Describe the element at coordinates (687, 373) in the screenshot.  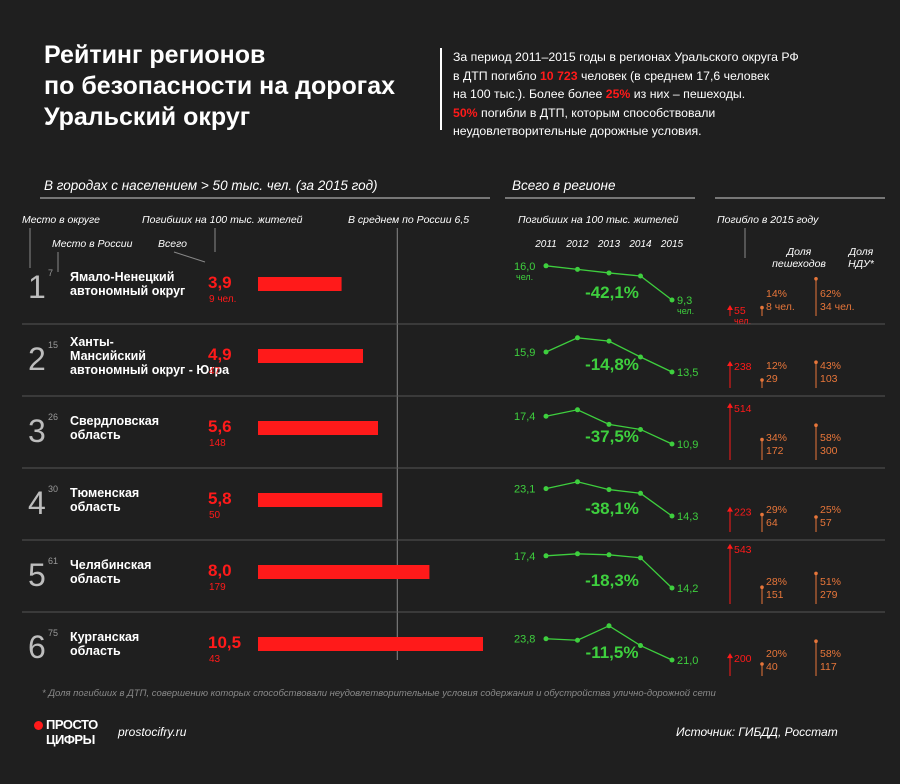
I see `trend-end-value: 13,5` at that location.